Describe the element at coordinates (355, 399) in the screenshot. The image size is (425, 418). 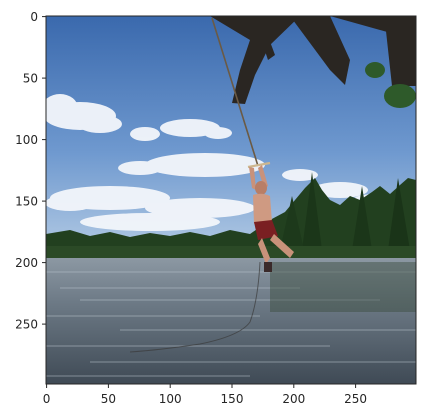
I see `x-tick-label: 250` at that location.